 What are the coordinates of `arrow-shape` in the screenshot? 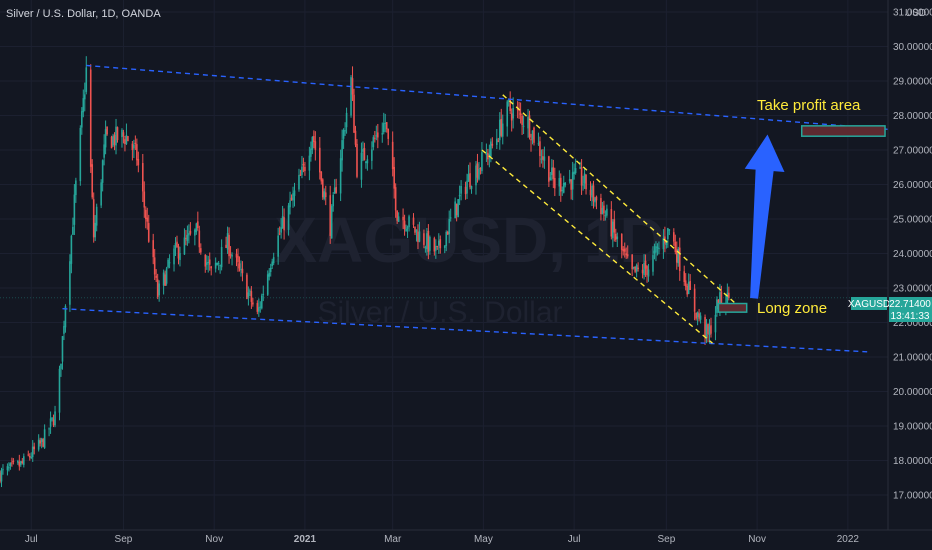 It's located at (764, 216).